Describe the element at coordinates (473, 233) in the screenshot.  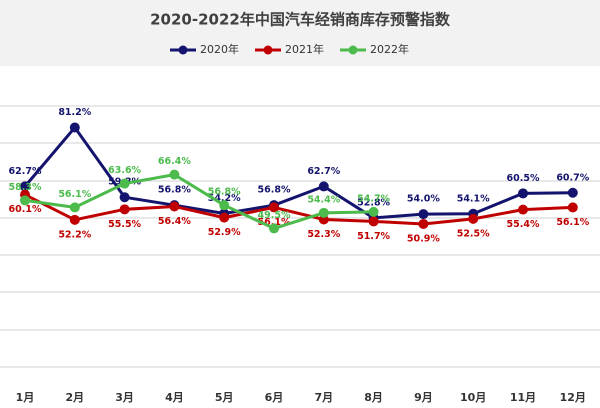
I see `data-label: 52.5%` at that location.